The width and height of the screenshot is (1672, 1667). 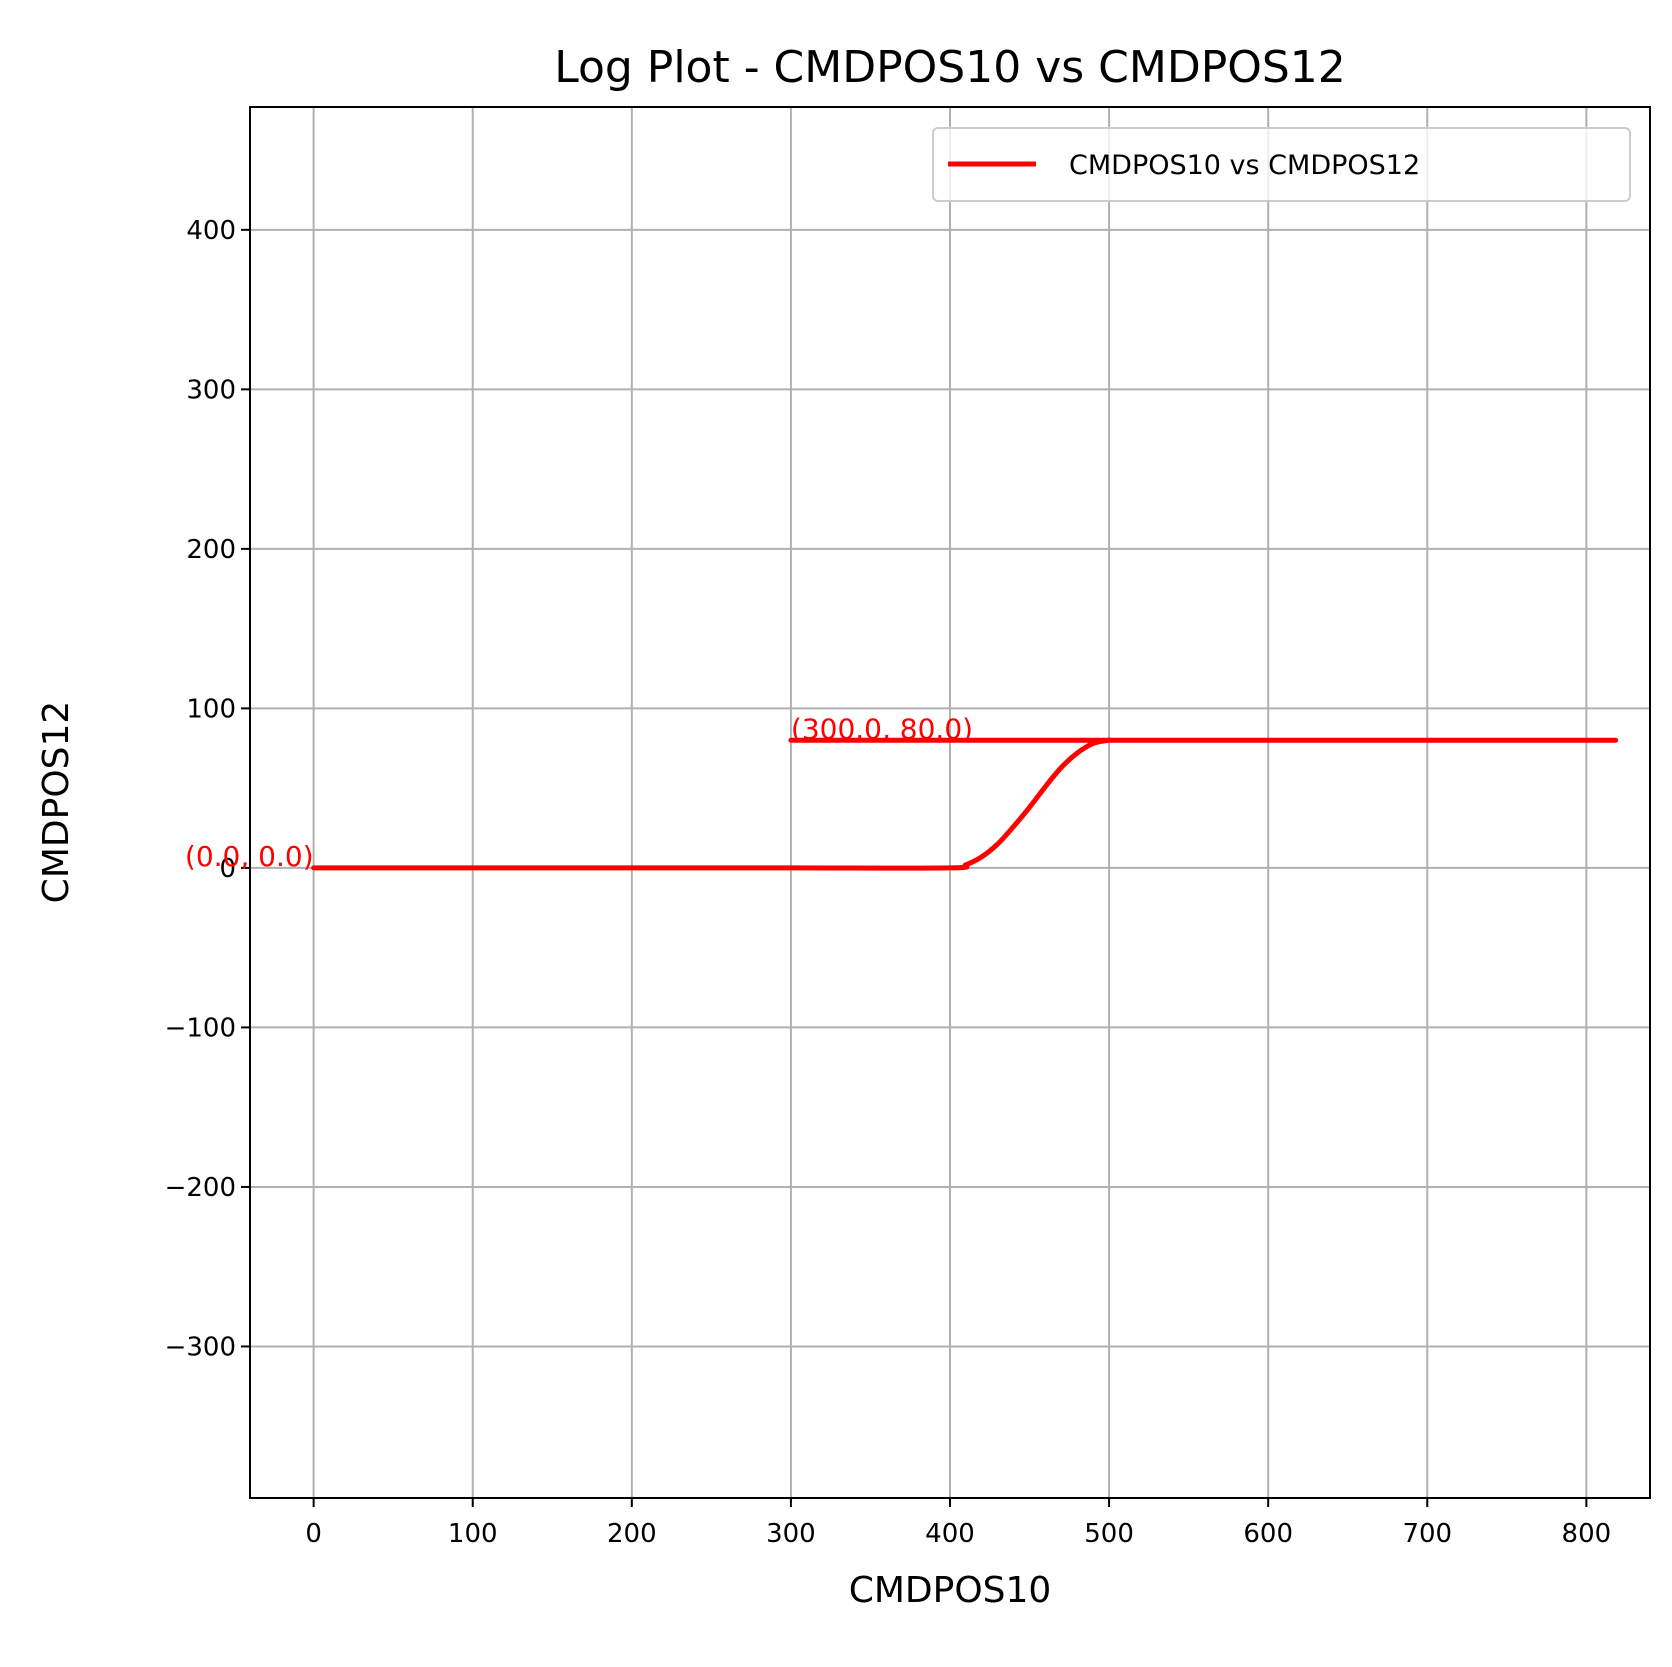 I want to click on y-tick-label: 300, so click(x=211, y=390).